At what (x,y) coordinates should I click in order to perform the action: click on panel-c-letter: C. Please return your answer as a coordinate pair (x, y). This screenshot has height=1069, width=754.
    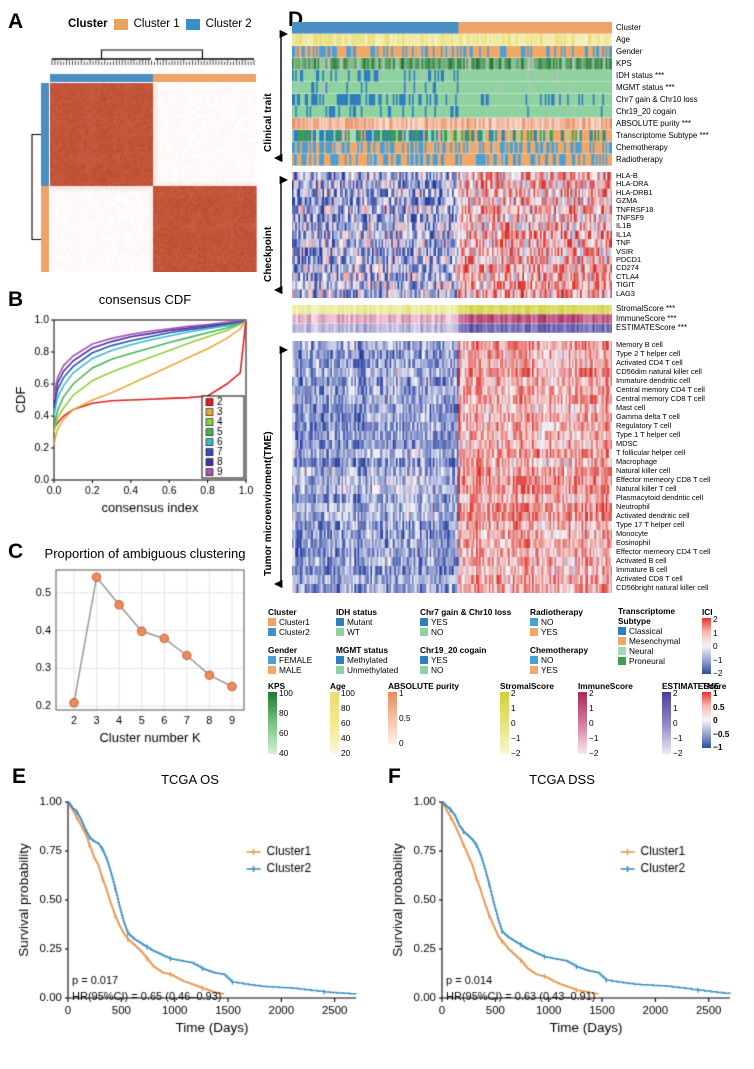
    Looking at the image, I should click on (16, 551).